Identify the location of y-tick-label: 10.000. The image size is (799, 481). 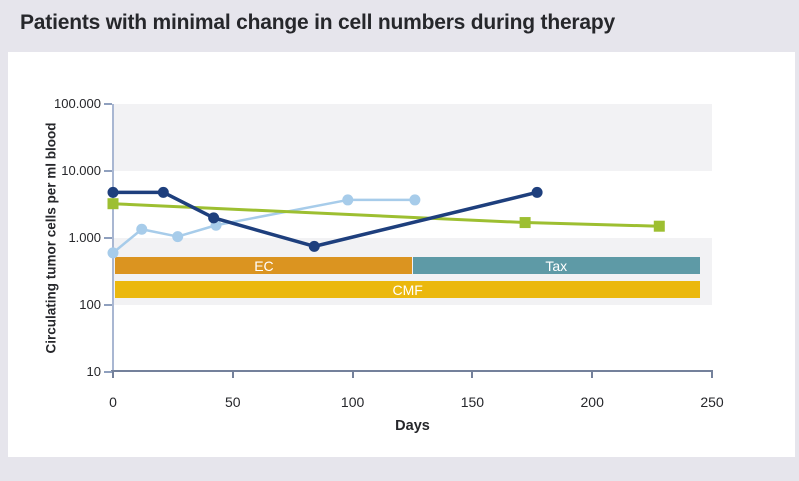
(81, 170).